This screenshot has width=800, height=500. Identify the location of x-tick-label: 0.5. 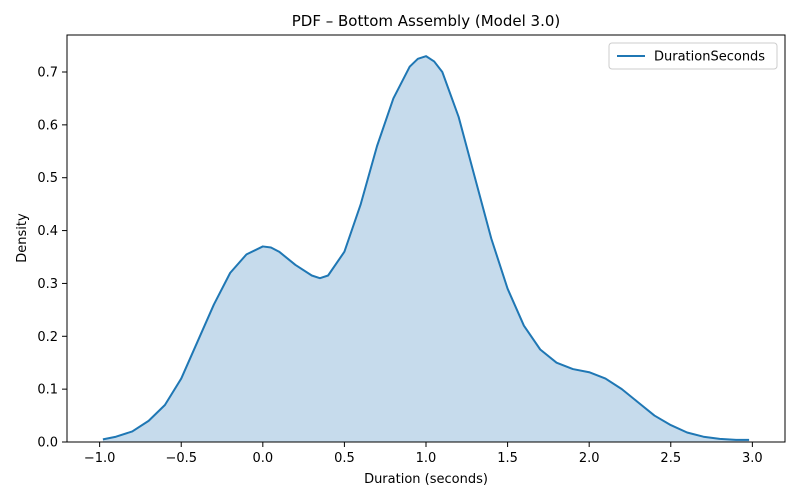
(344, 458).